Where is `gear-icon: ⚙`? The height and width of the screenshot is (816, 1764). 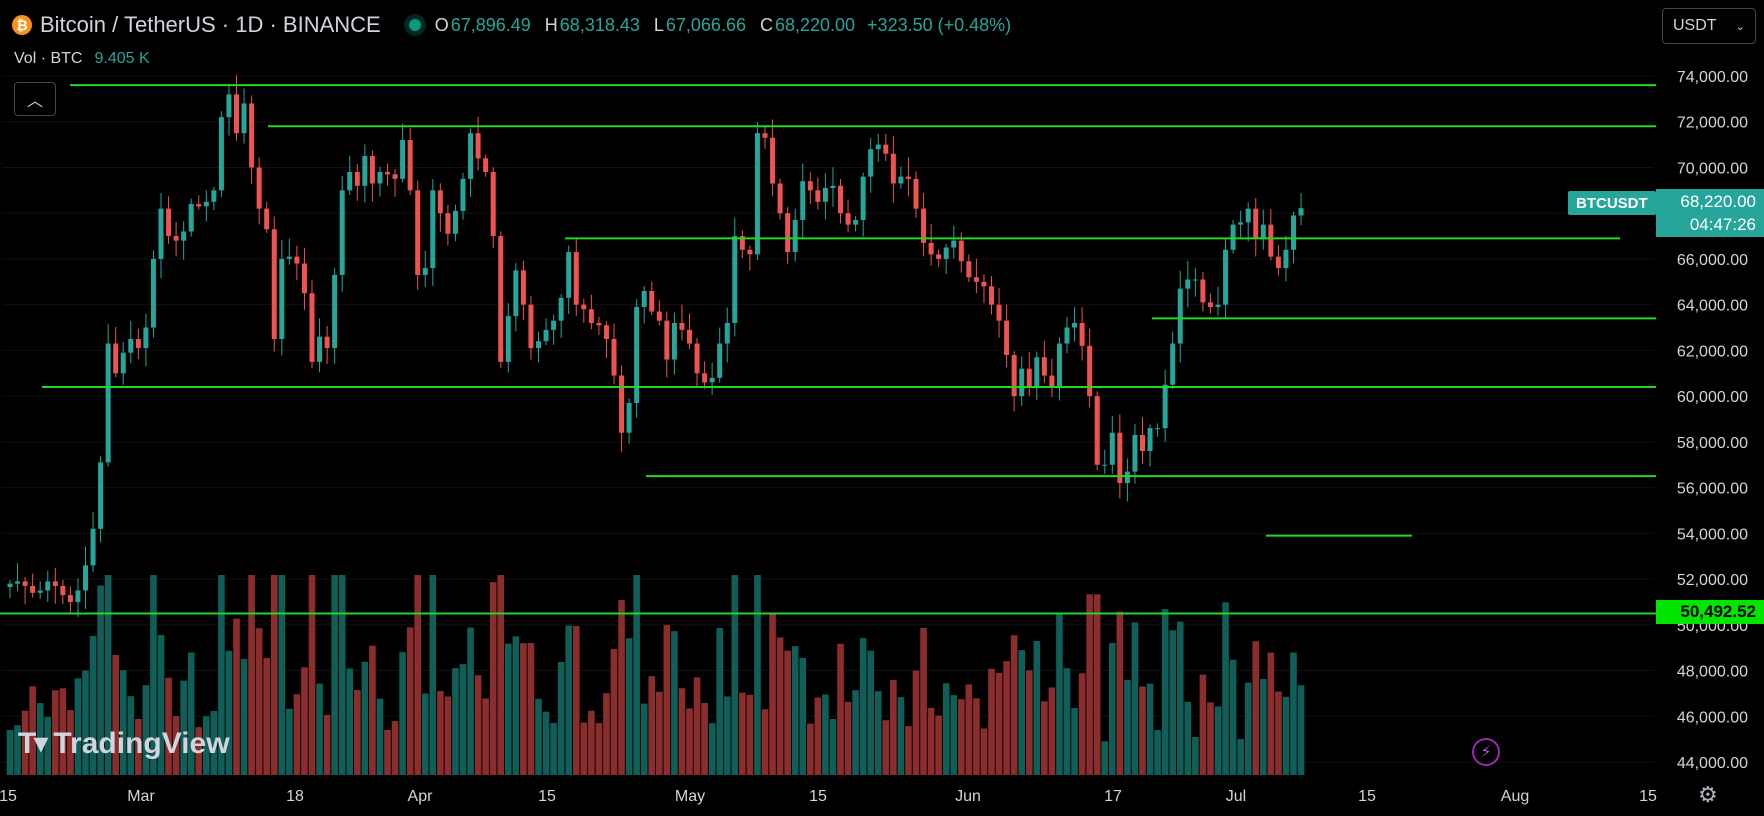 gear-icon: ⚙ is located at coordinates (1708, 794).